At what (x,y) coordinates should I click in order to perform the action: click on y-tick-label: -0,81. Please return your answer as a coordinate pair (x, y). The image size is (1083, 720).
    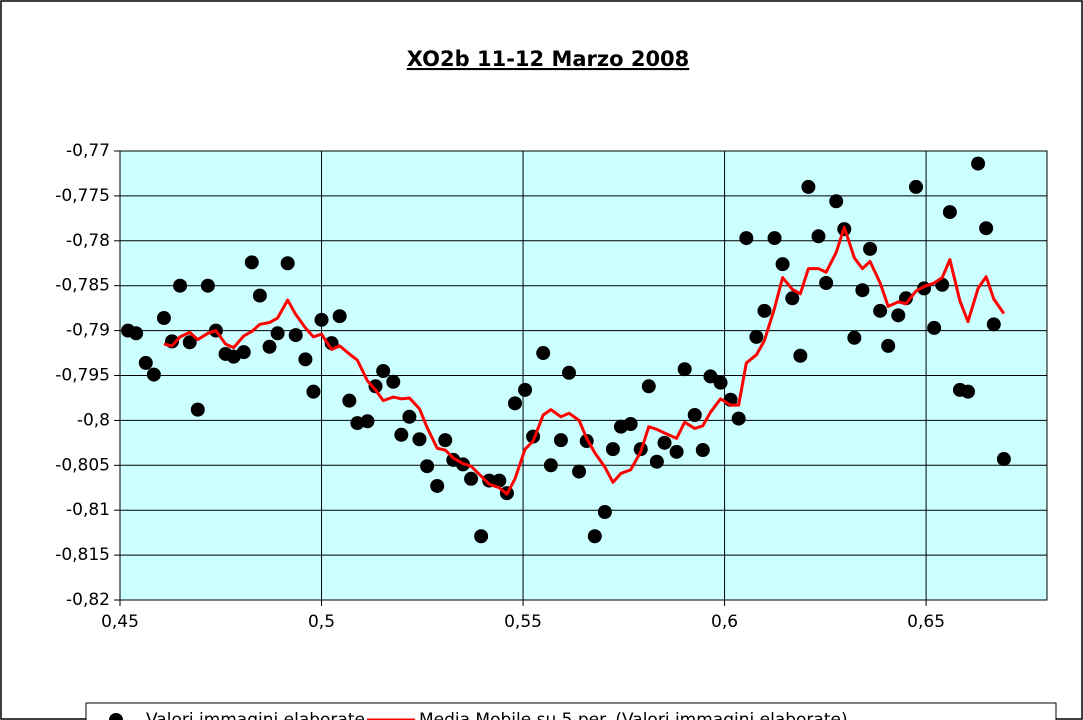
    Looking at the image, I should click on (88, 510).